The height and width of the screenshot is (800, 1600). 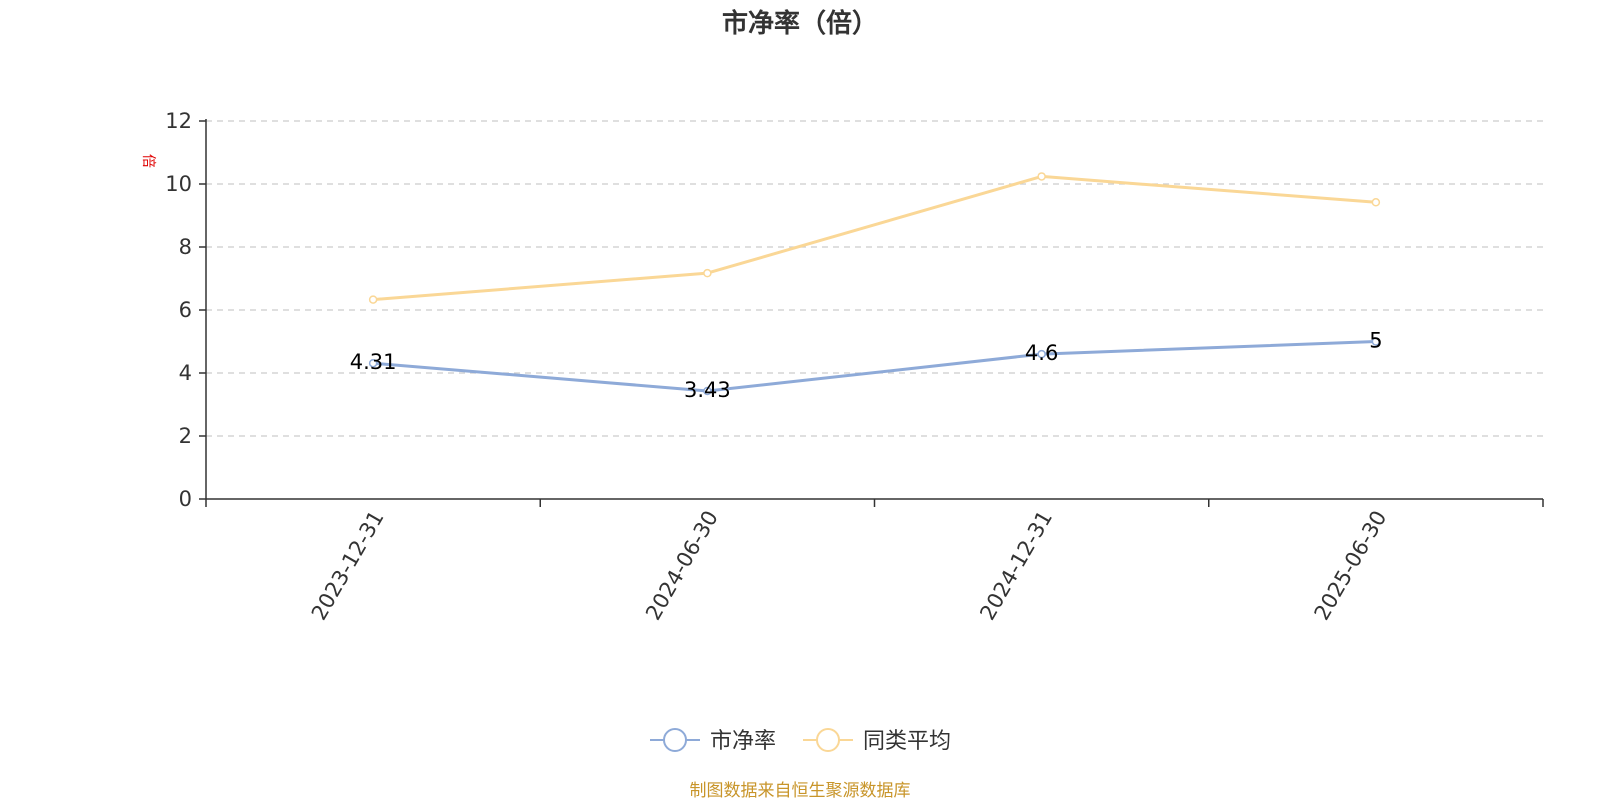 What do you see at coordinates (800, 790) in the screenshot?
I see `source-note: 制图数据来自恒生聚源数据库` at bounding box center [800, 790].